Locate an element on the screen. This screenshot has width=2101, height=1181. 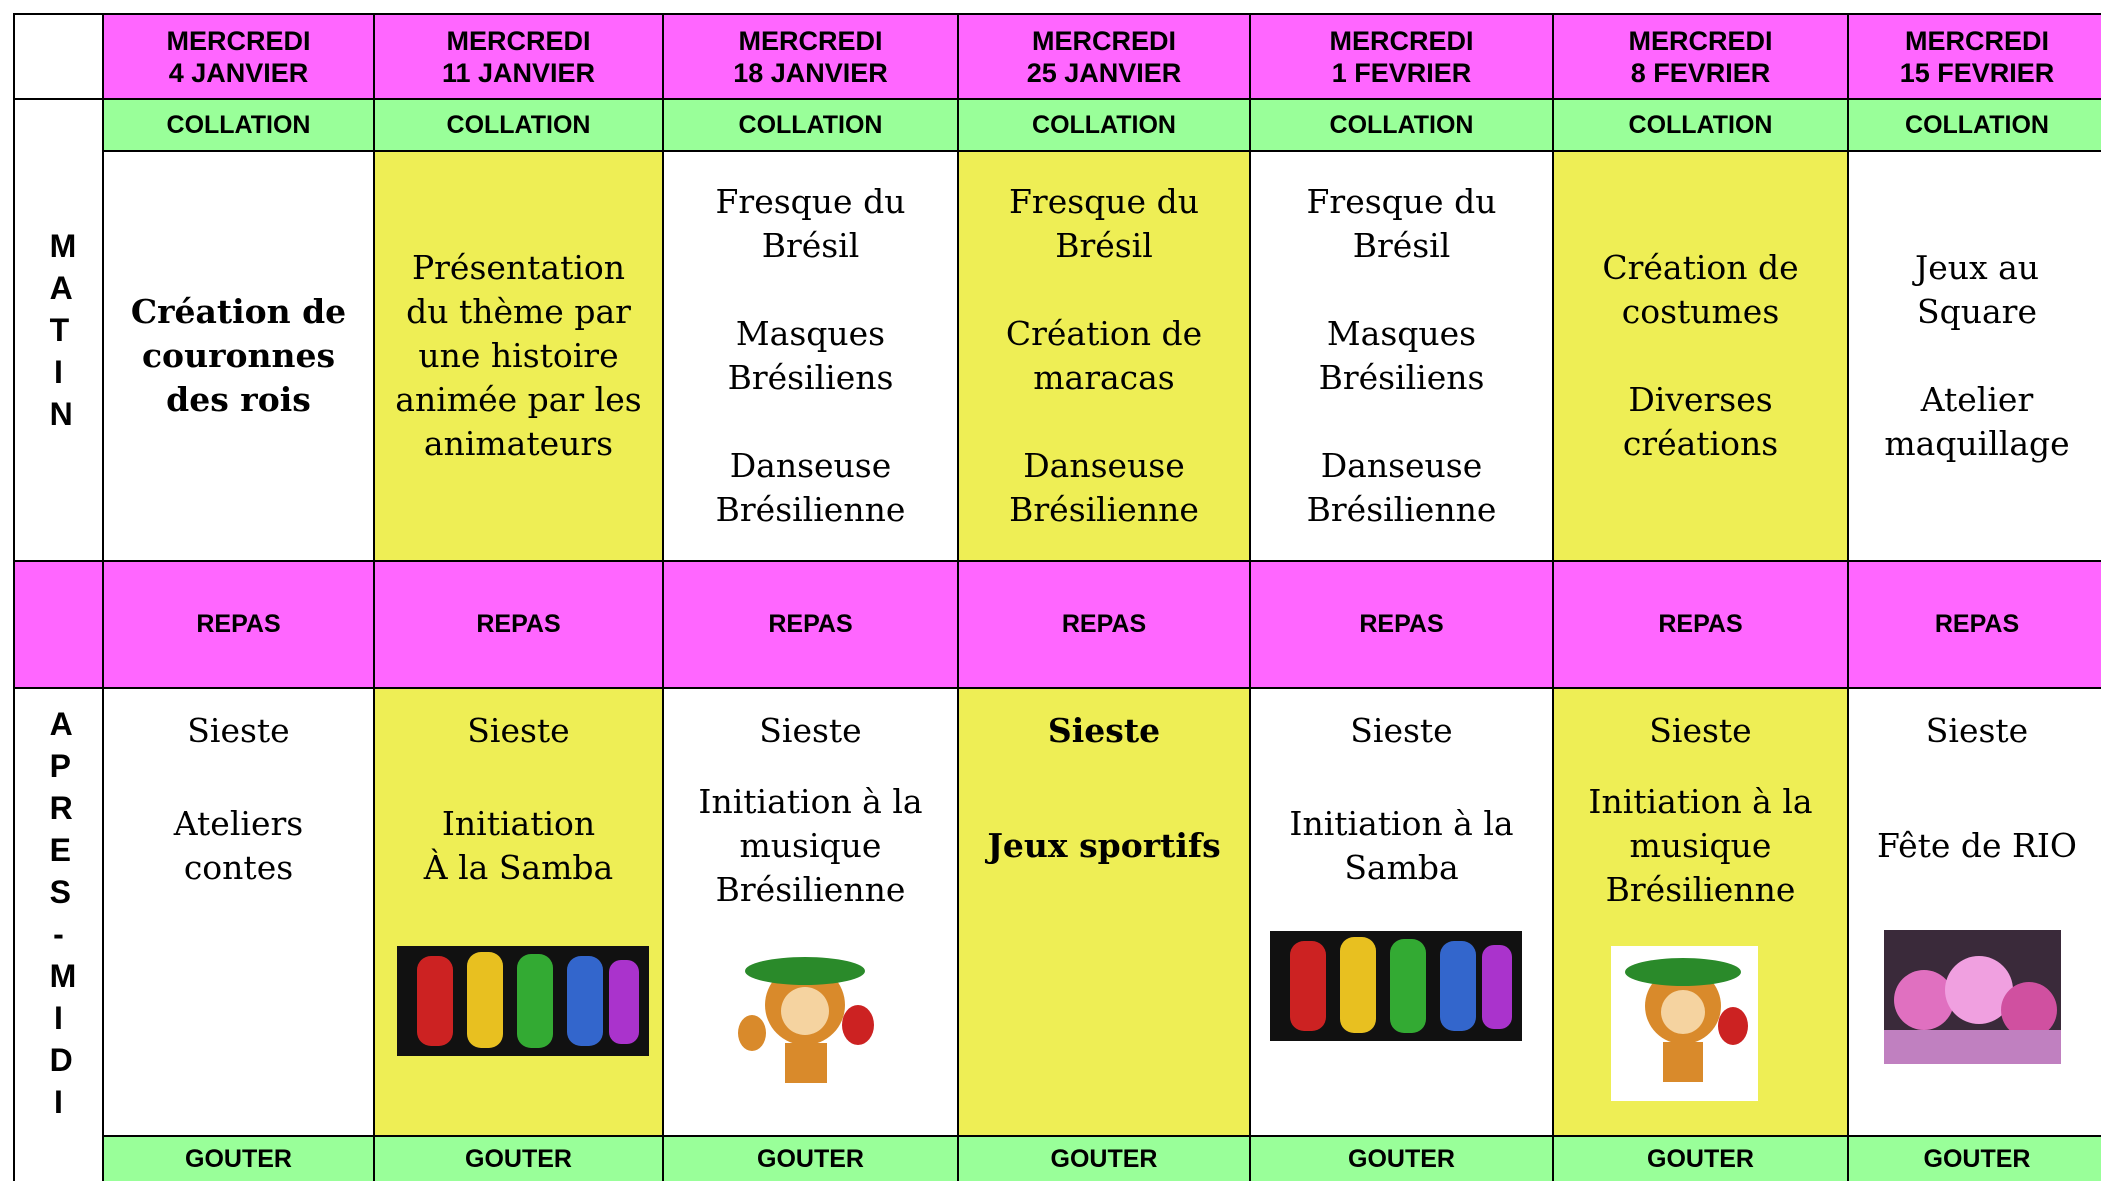
header-cell: MERCREDI 25 JANVIER is located at coordinates (1104, 56).